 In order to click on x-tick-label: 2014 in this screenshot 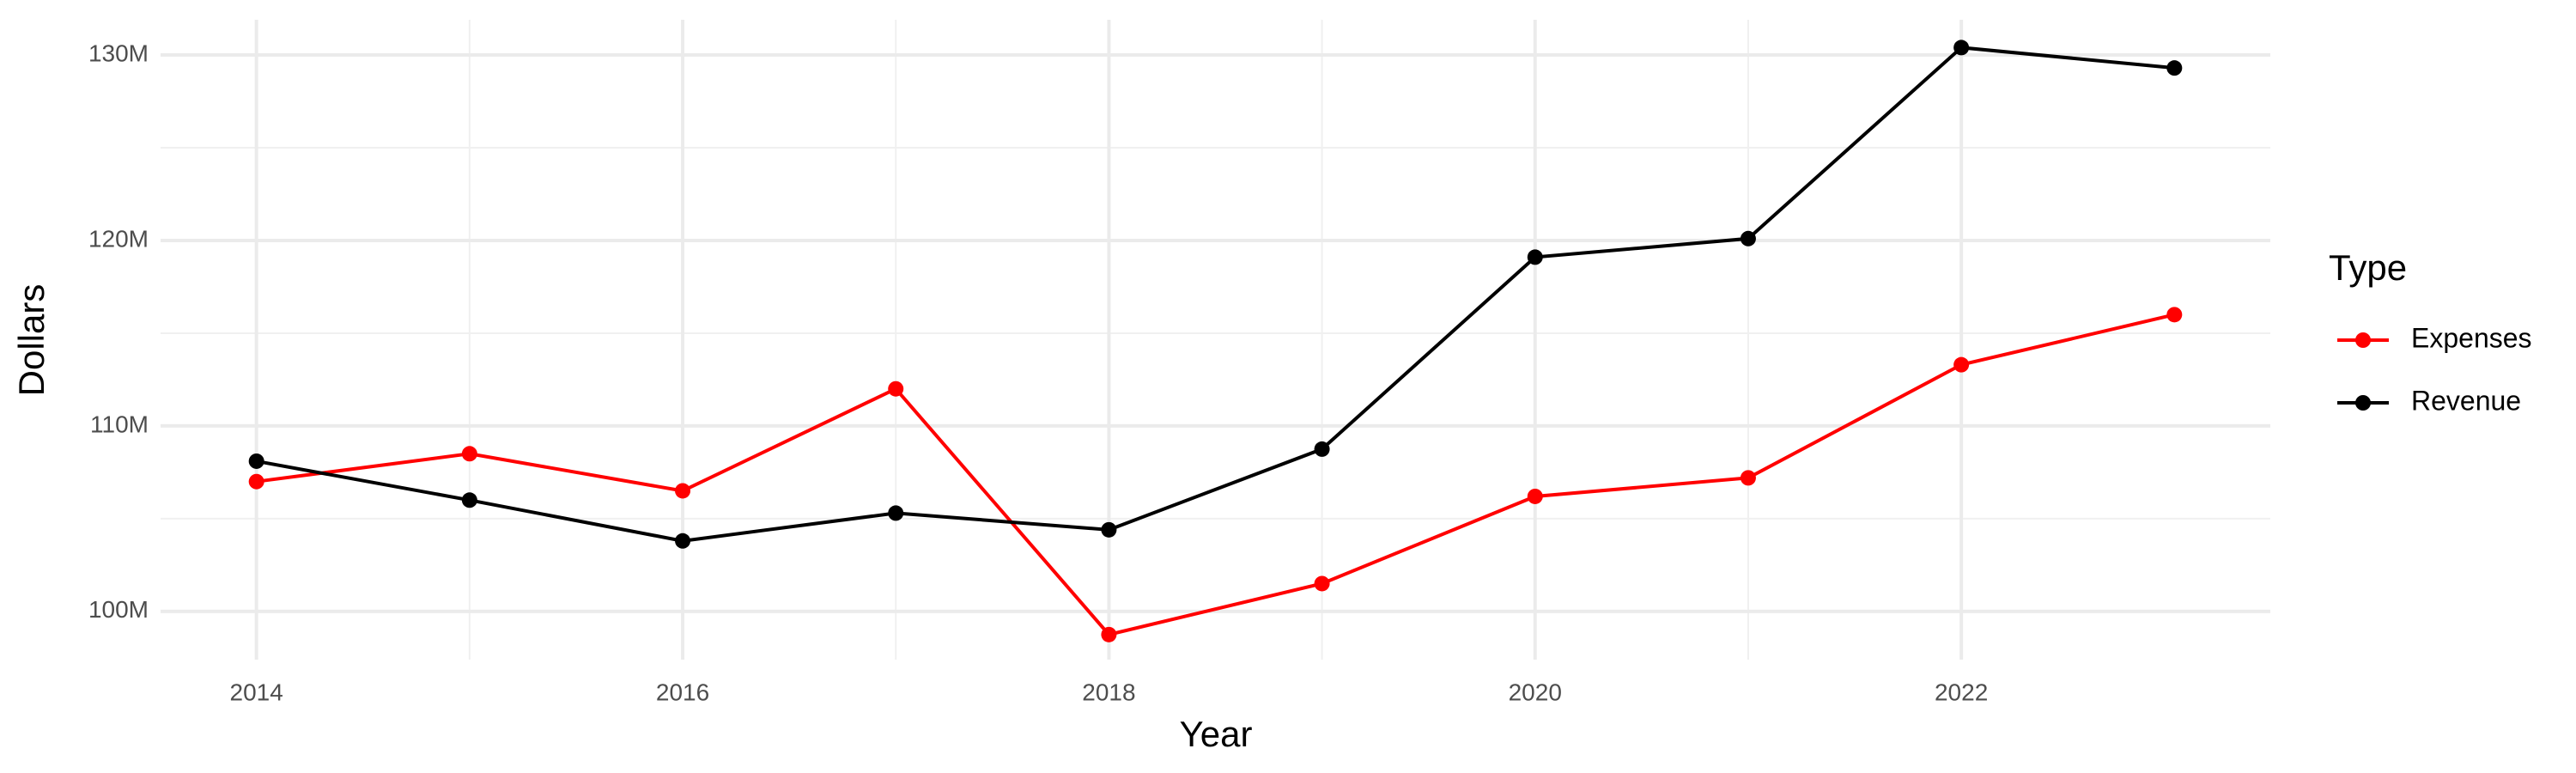, I will do `click(257, 692)`.